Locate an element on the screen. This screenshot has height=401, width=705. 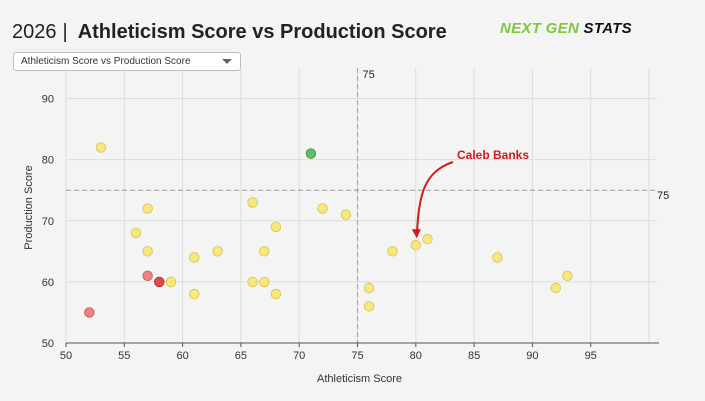
next-gen-stats-logo: NEXT GEN STATS is located at coordinates (566, 28).